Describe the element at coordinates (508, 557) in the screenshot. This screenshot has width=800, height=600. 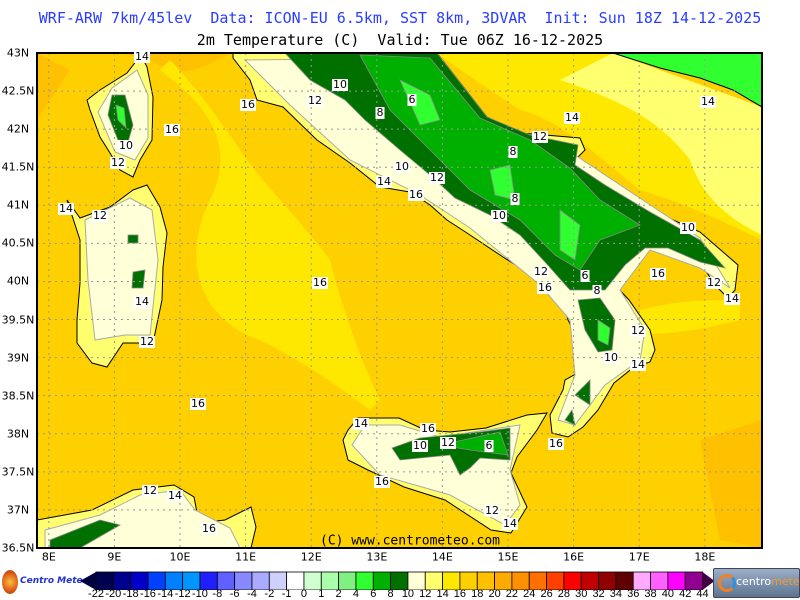
I see `lon-label: 15E` at that location.